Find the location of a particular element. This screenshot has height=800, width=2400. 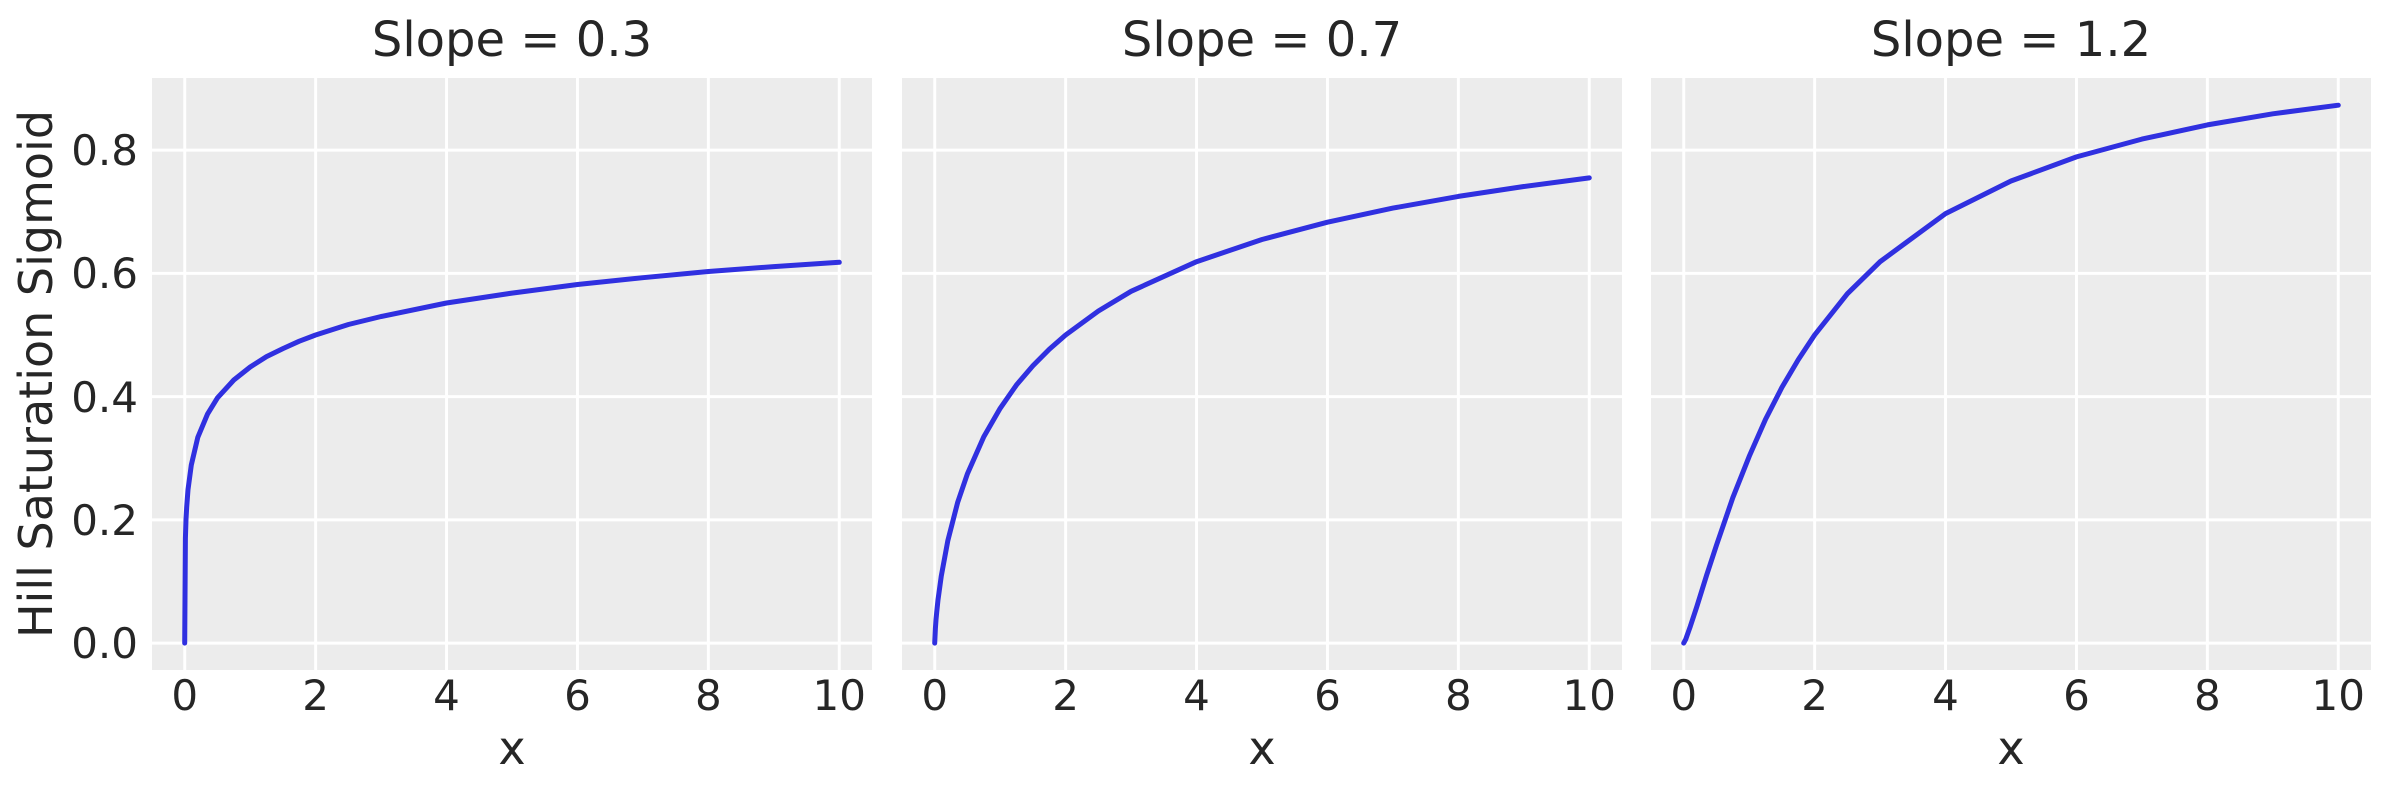

y-tick-label: 0.6 is located at coordinates (104, 274).